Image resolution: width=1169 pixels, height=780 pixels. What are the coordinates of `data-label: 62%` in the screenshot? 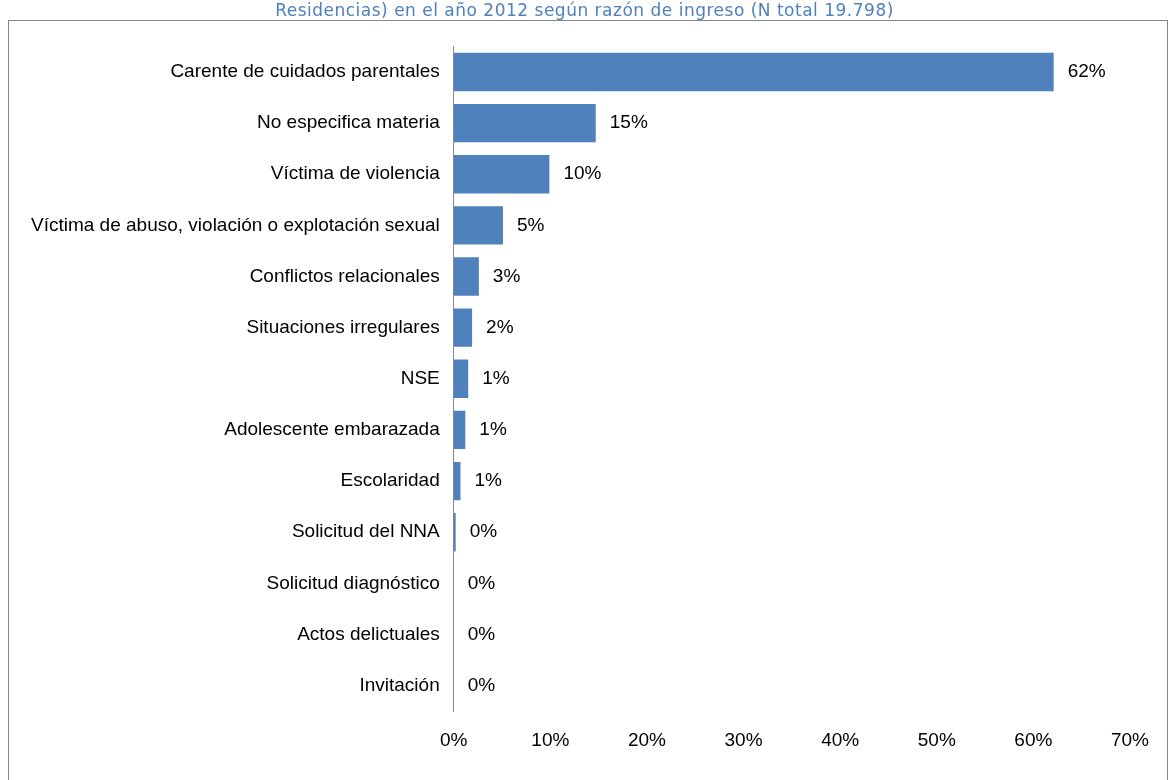 It's located at (1086, 71).